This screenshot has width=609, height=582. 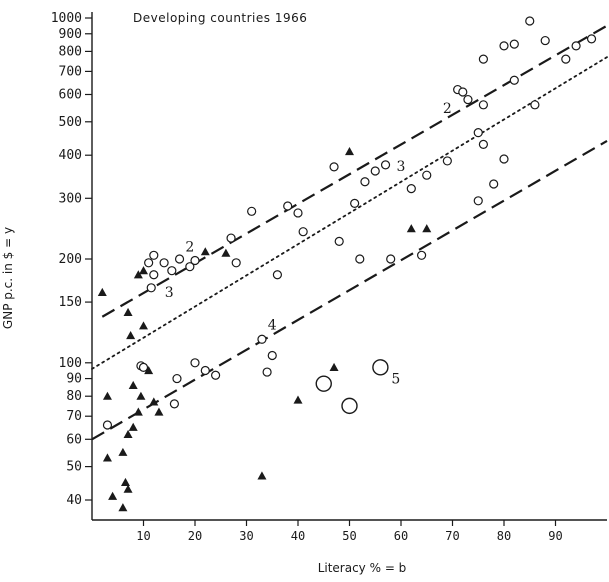 I want to click on y-tick-label: 50, so click(x=74, y=467).